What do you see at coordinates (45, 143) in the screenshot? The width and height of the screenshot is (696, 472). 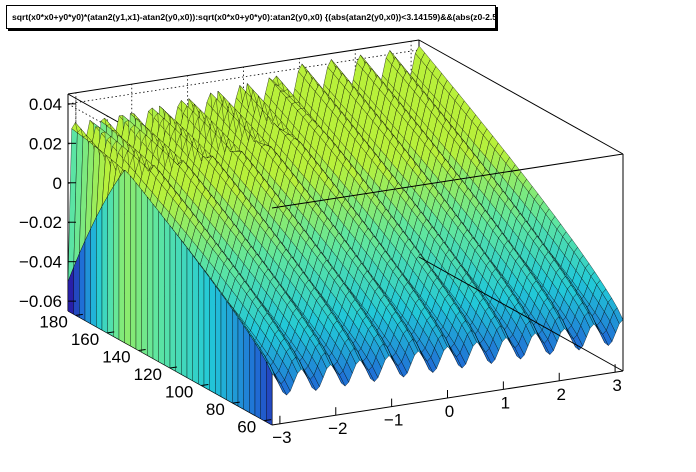 I see `z-tick-label: 0.02` at bounding box center [45, 143].